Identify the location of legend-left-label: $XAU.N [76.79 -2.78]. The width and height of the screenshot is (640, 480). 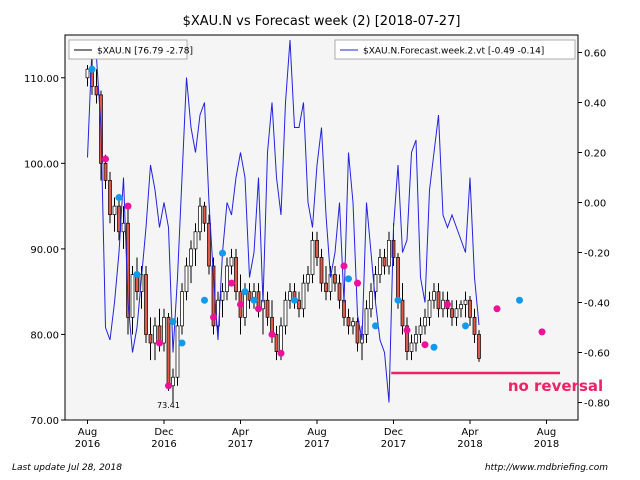
(145, 52).